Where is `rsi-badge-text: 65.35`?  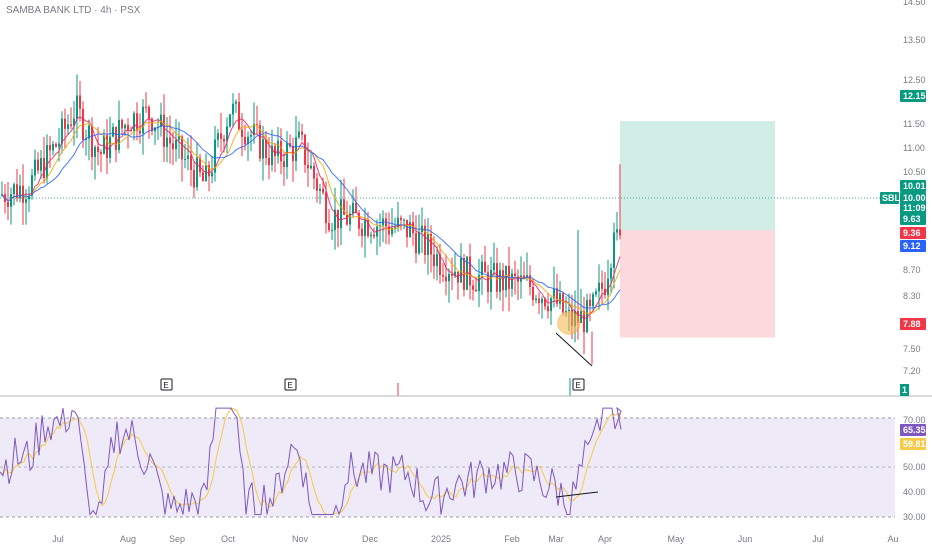 rsi-badge-text: 65.35 is located at coordinates (914, 430).